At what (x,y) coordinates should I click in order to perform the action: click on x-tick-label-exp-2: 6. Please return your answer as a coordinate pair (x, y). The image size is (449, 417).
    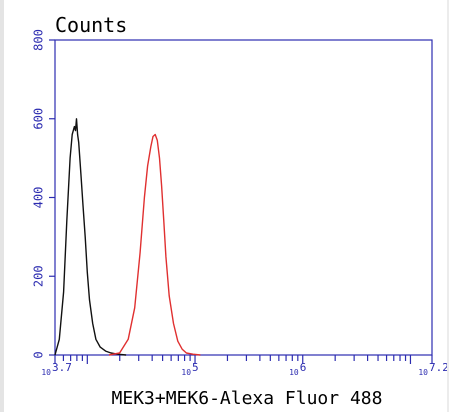
    Looking at the image, I should click on (303, 367).